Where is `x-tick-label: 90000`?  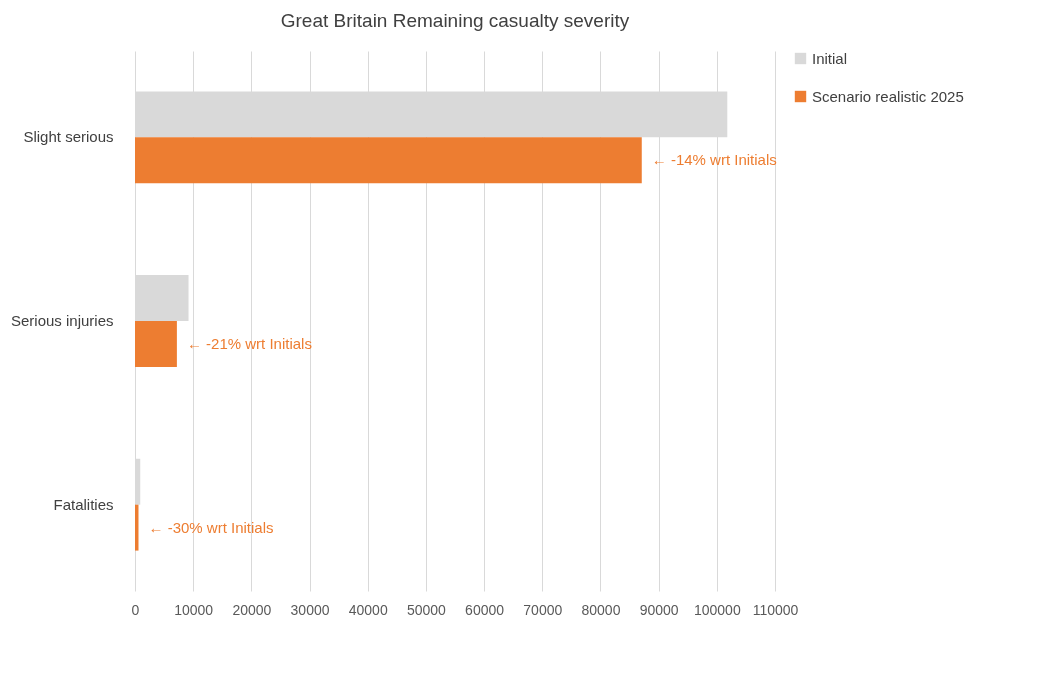
x-tick-label: 90000 is located at coordinates (659, 609).